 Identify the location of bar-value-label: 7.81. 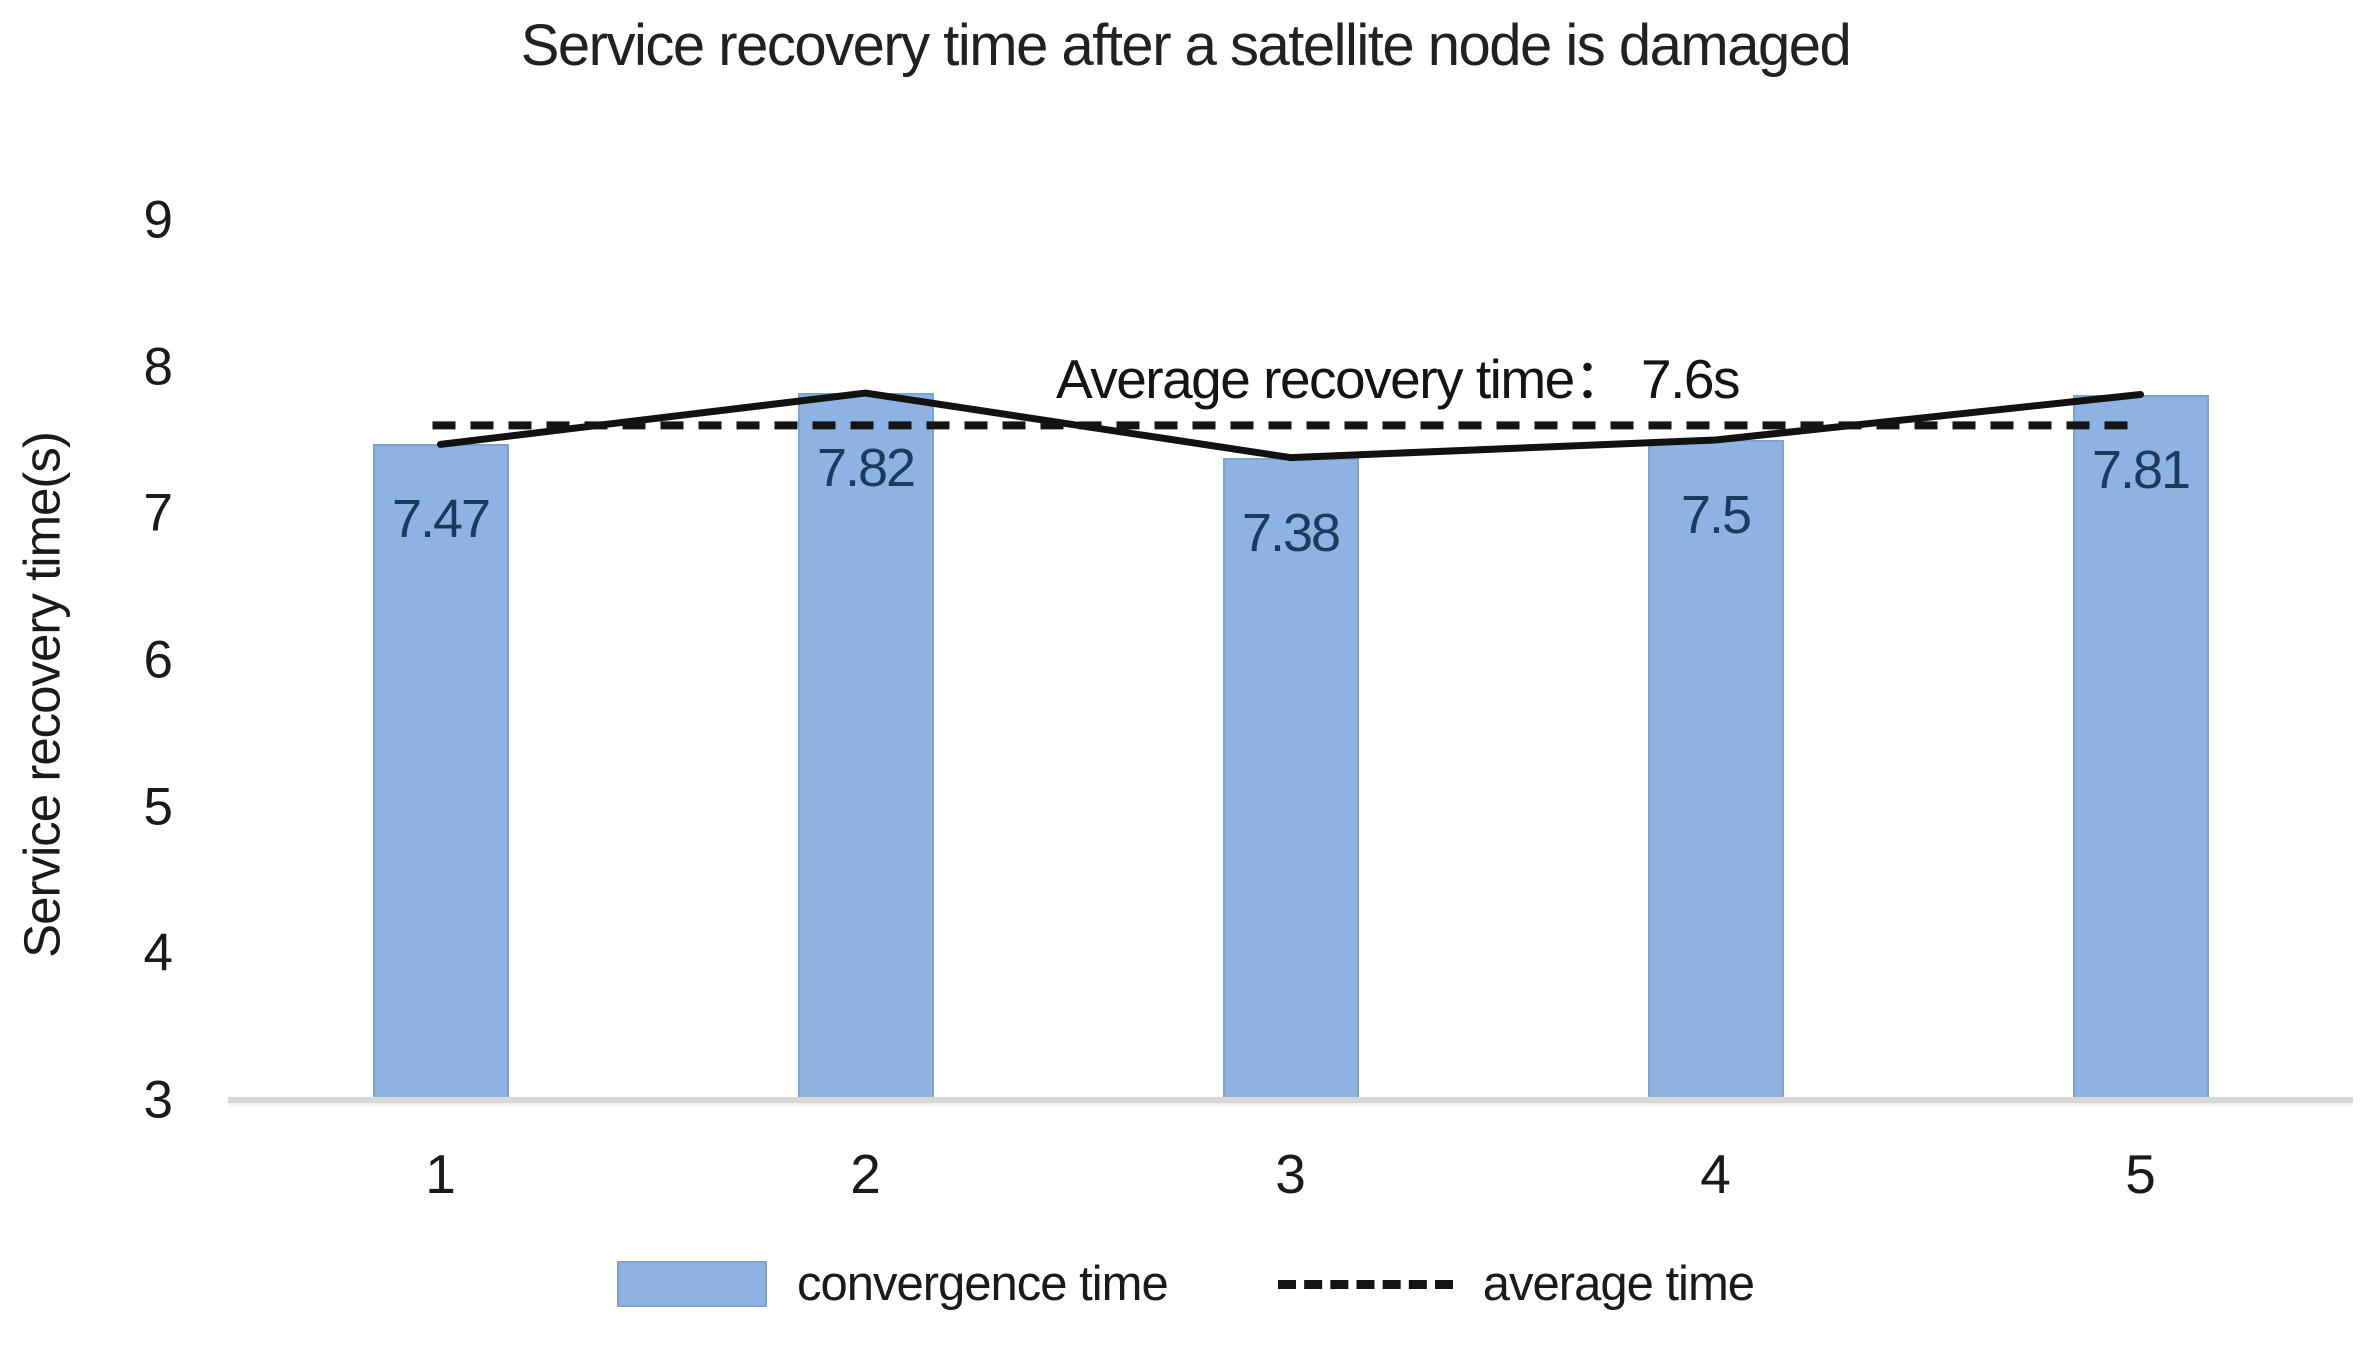
(2141, 469).